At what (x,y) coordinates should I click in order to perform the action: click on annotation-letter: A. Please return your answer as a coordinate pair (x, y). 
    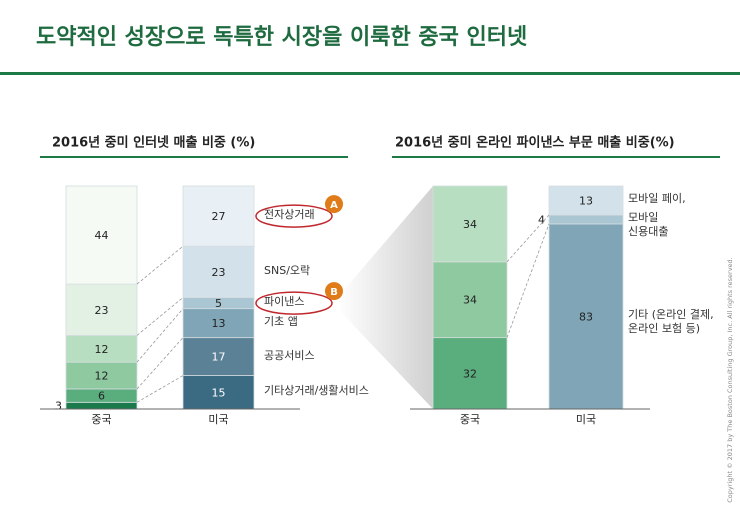
    Looking at the image, I should click on (334, 205).